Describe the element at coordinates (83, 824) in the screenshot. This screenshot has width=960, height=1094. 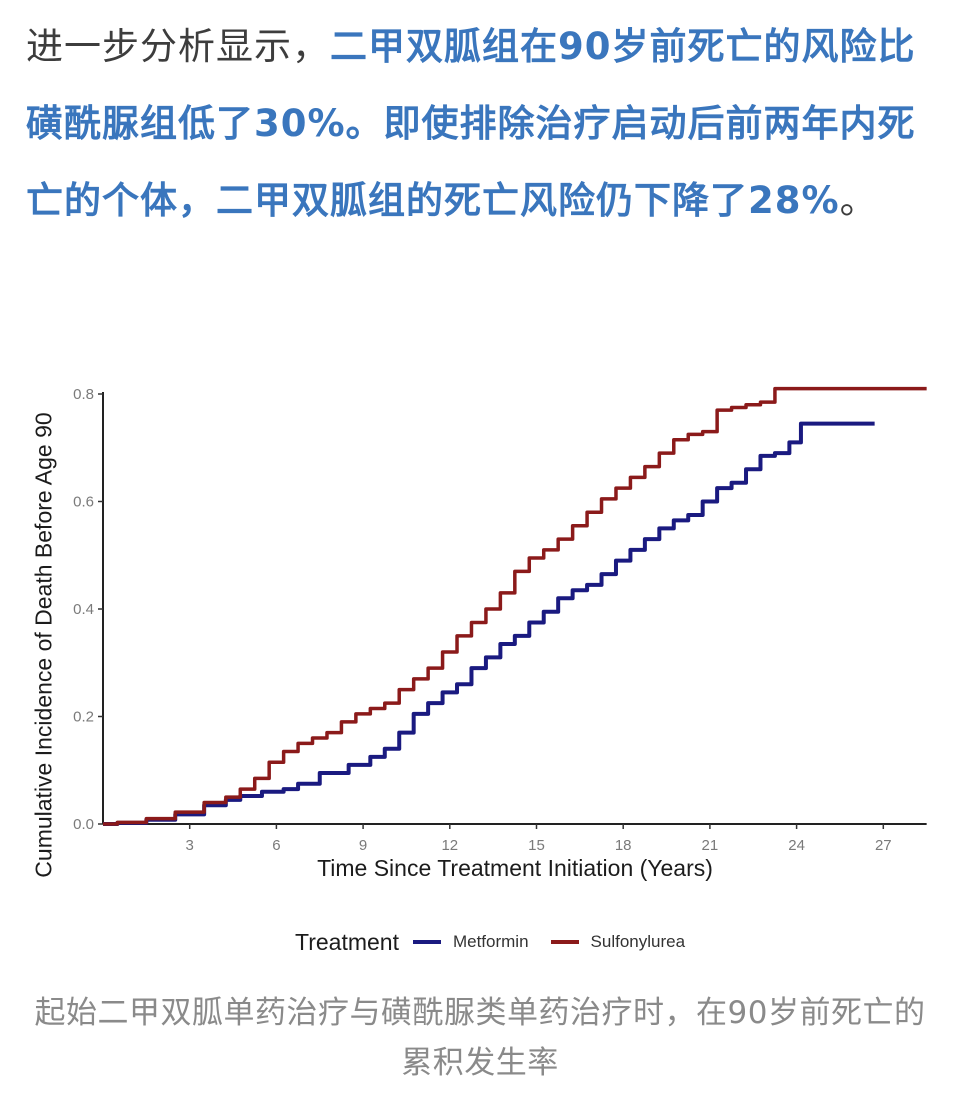
I see `y-tick-label: 0.0` at that location.